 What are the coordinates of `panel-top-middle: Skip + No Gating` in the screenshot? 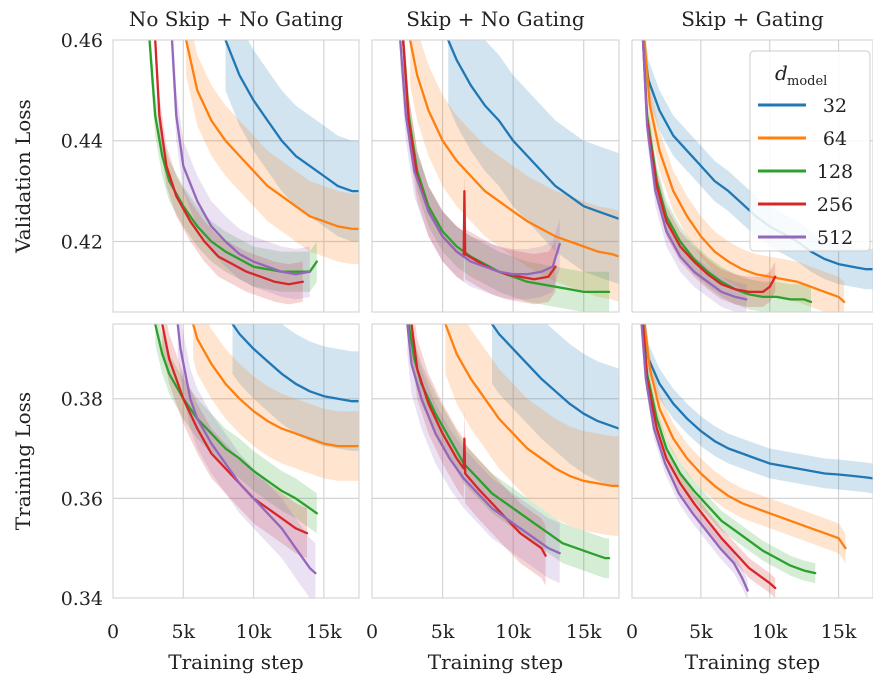 It's located at (495, 160).